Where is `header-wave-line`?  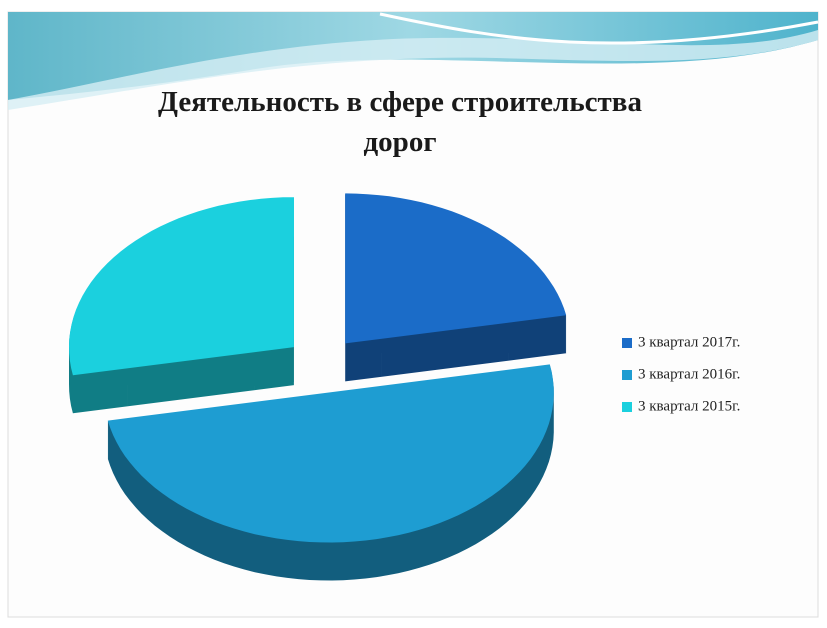
header-wave-line is located at coordinates (599, 28).